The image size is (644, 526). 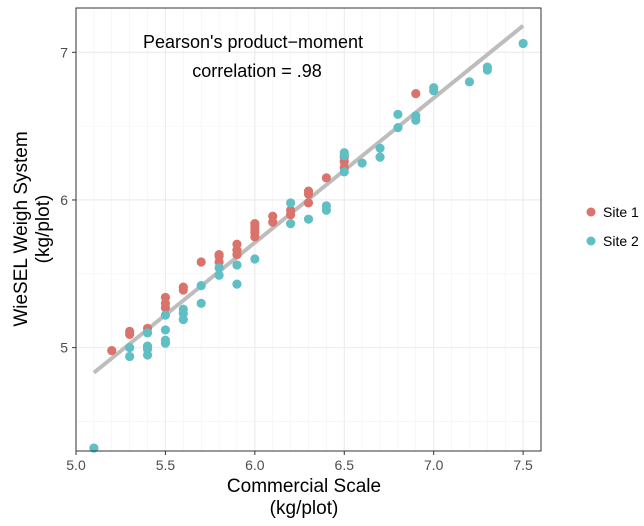 What do you see at coordinates (257, 71) in the screenshot?
I see `annotation-line-2: correlation = .98` at bounding box center [257, 71].